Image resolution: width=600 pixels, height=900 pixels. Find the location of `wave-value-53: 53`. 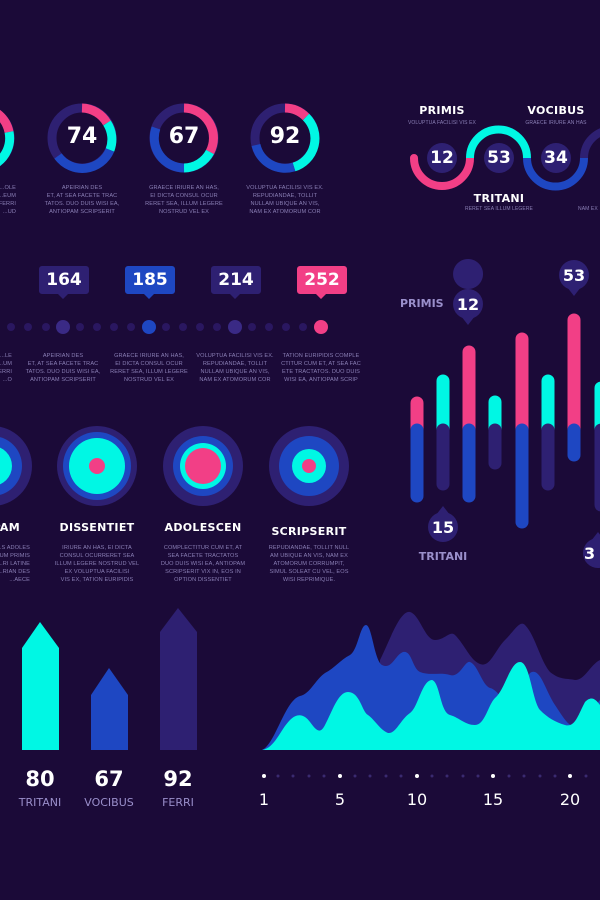

wave-value-53: 53 is located at coordinates (499, 158).